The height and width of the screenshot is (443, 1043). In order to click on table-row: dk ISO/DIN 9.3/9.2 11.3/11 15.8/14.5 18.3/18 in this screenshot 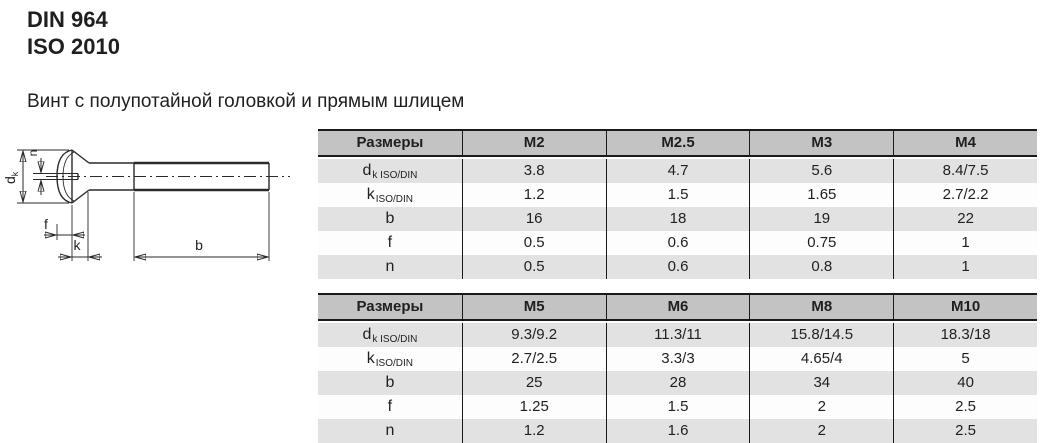, I will do `click(677, 335)`.